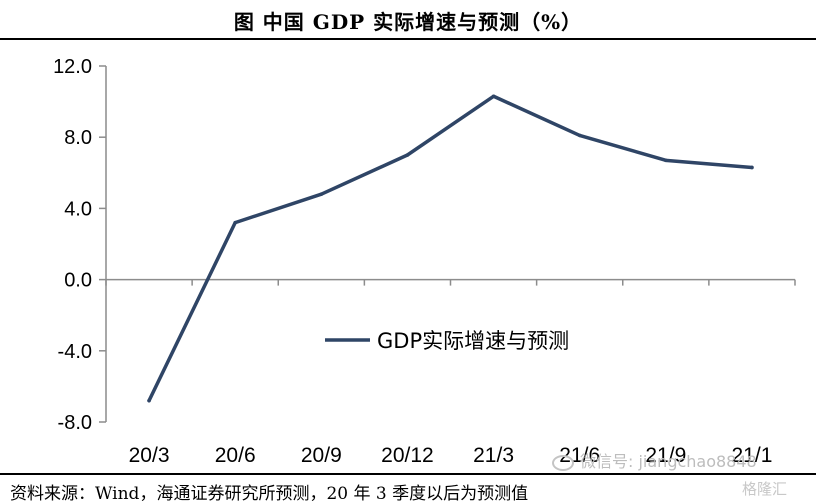 The image size is (816, 504). Describe the element at coordinates (269, 494) in the screenshot. I see `source-note: 资料来源：Wind，海通证券研究所预测，20 年 3 季度以后为预测值` at that location.